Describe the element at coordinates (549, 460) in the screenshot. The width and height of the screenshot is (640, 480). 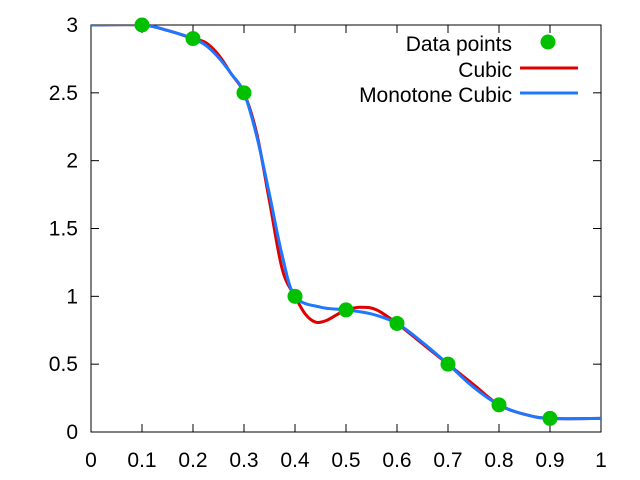
I see `x-tick-label: 0.9` at that location.